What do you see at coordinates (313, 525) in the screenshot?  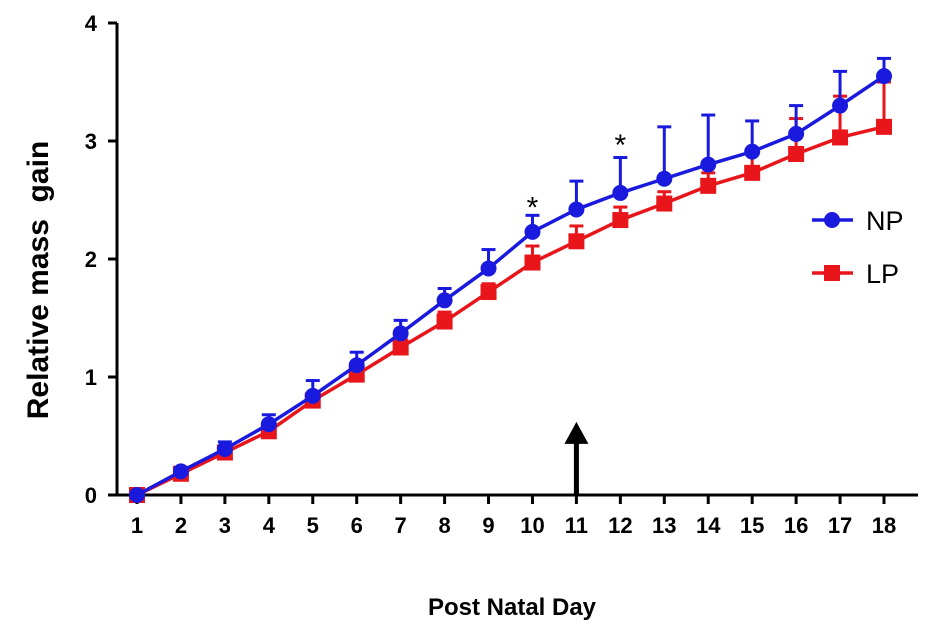 I see `x-tick-label: 5` at bounding box center [313, 525].